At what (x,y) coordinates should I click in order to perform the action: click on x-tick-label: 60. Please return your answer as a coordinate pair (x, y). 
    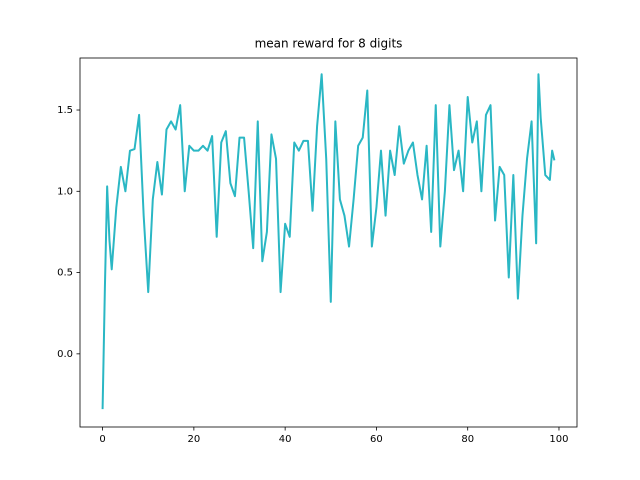
    Looking at the image, I should click on (376, 439).